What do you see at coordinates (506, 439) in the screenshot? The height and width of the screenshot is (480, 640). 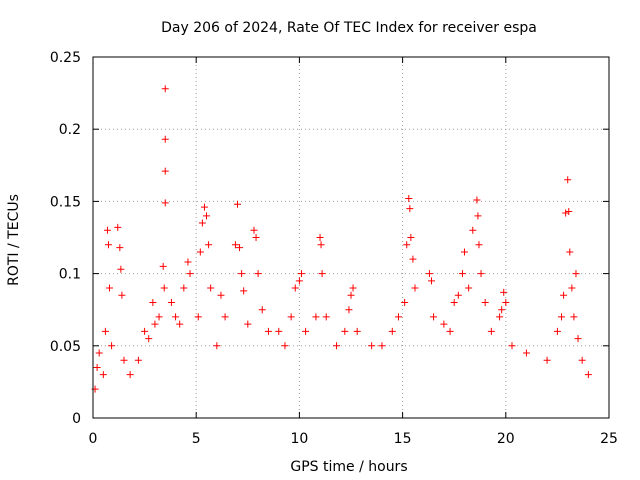 I see `x-tick-label: 20` at bounding box center [506, 439].